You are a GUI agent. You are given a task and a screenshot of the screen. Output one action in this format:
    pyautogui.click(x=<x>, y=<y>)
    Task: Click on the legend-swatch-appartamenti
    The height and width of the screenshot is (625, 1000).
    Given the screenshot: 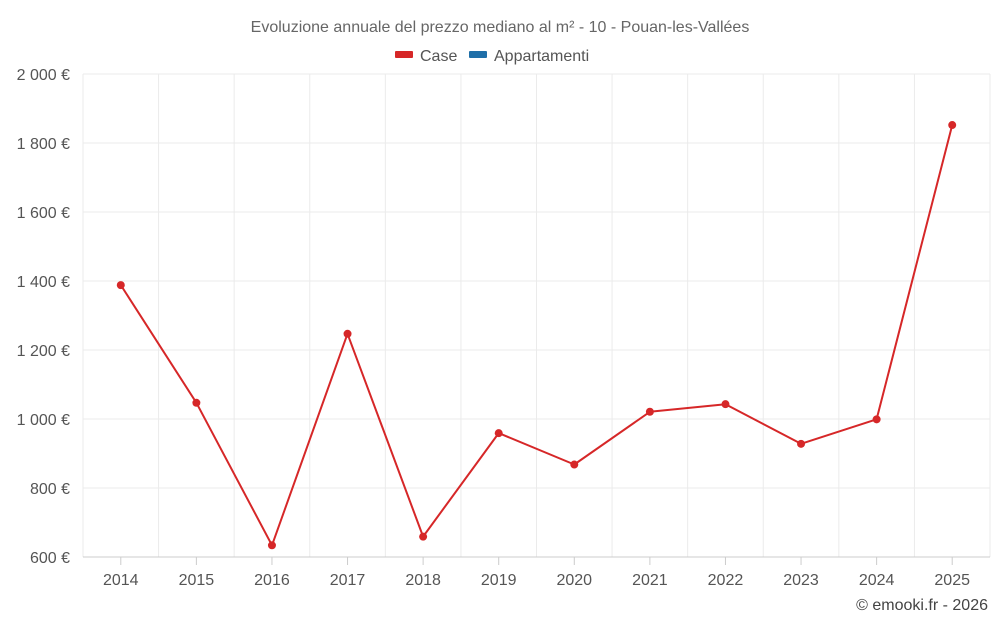 What is the action you would take?
    pyautogui.click(x=478, y=54)
    